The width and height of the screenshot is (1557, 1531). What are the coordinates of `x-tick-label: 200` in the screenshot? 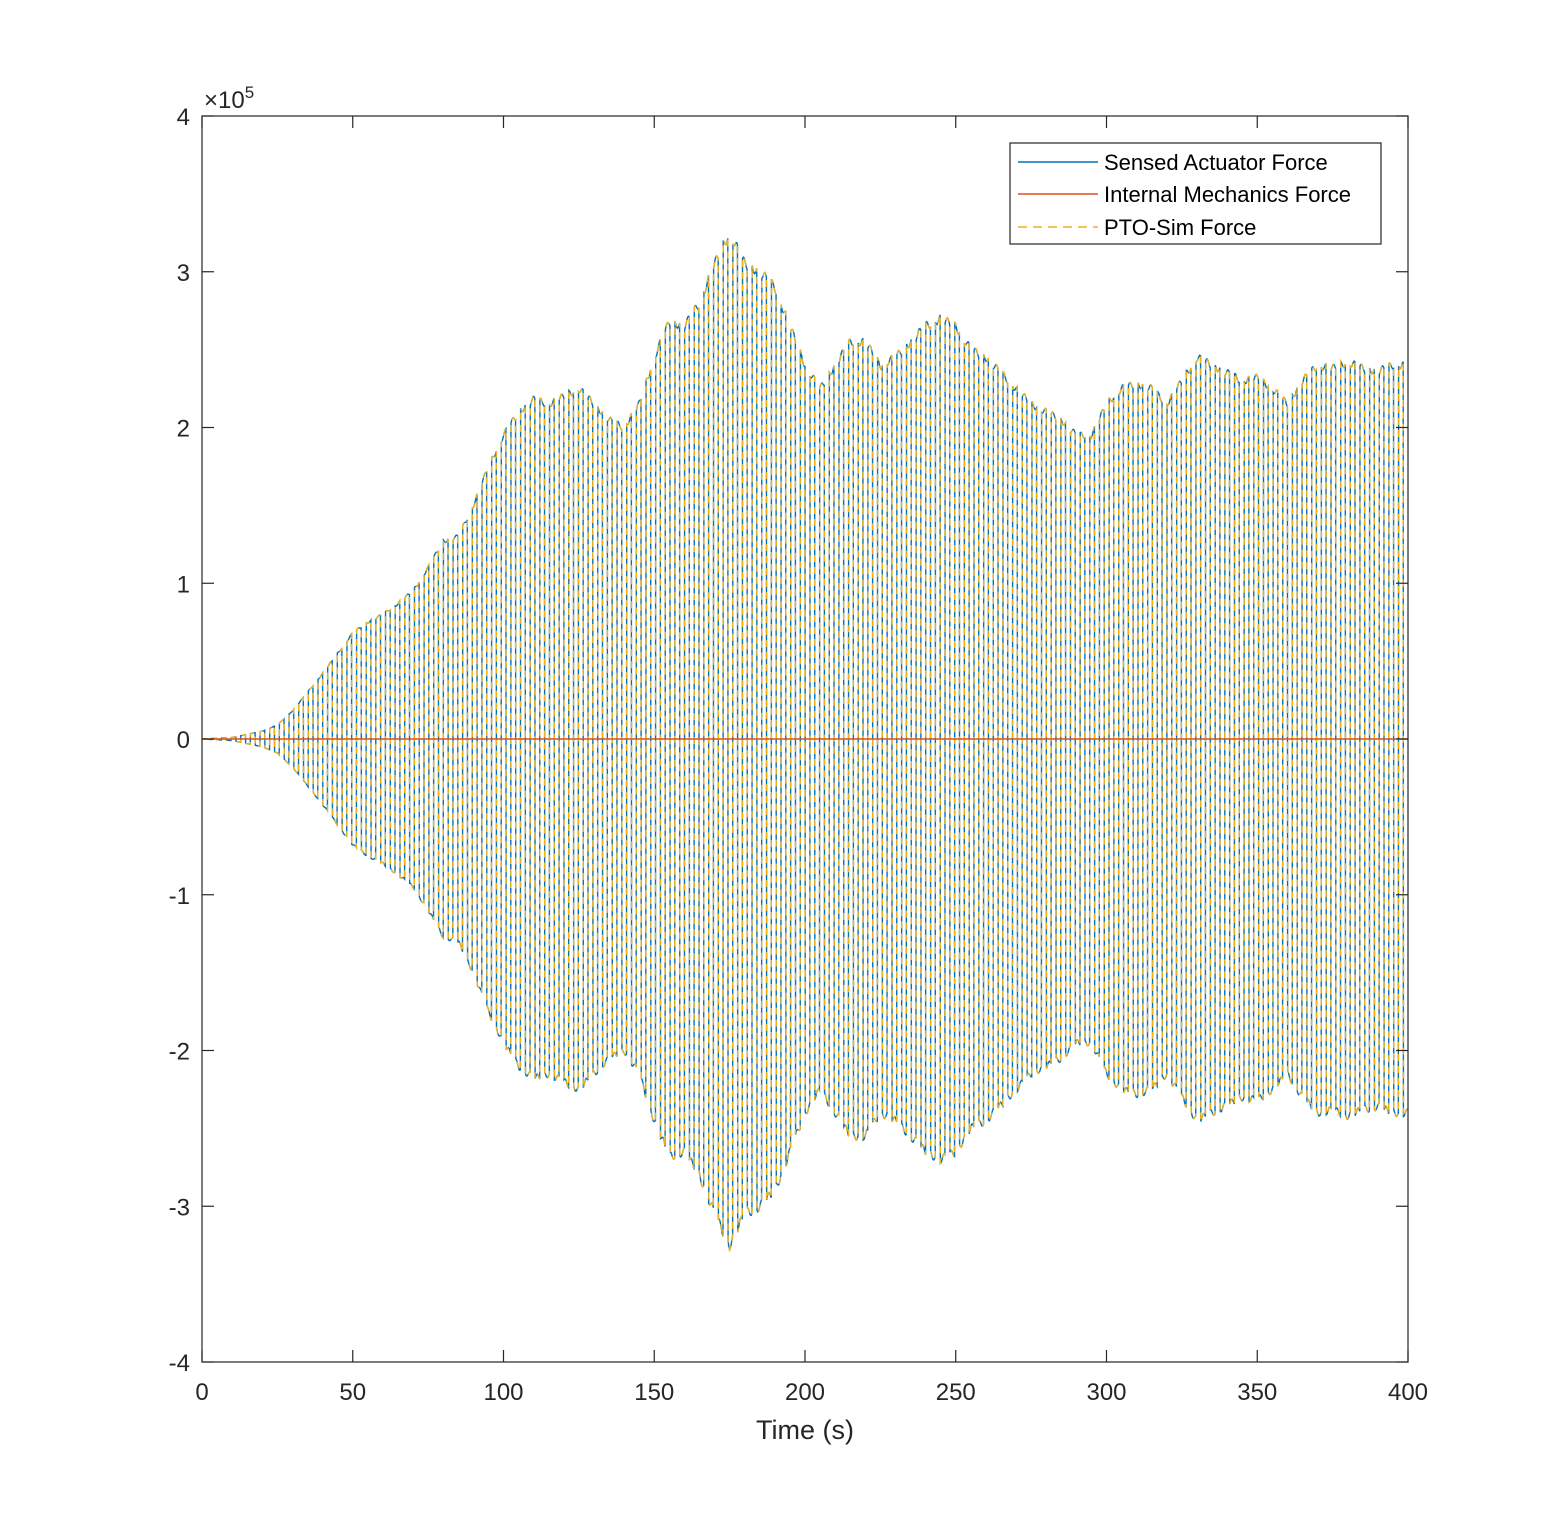 It's located at (805, 1392).